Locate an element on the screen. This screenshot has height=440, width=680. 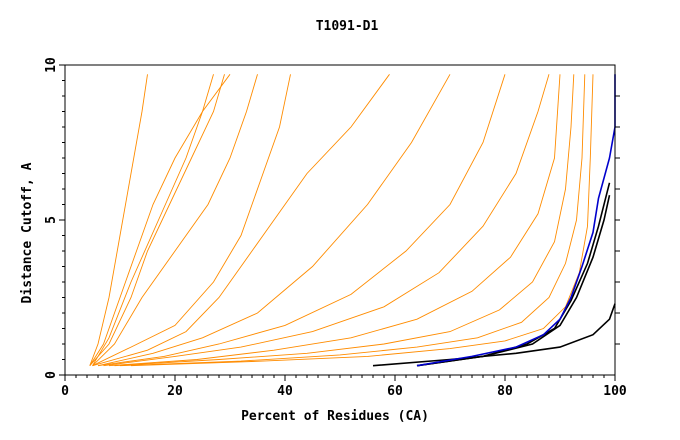
x-tick-label: 20 is located at coordinates (175, 391).